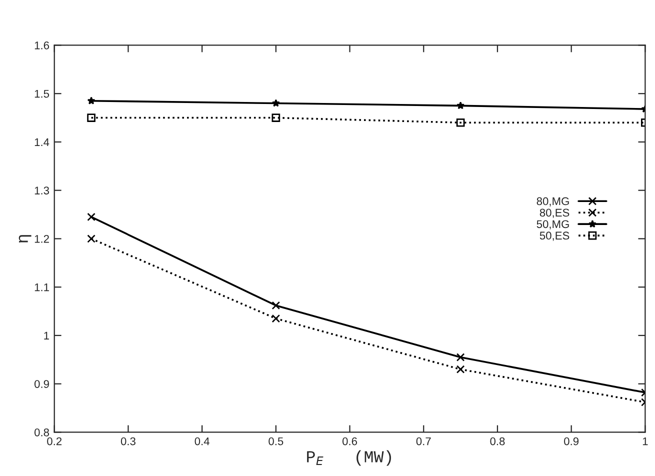  Describe the element at coordinates (41, 384) in the screenshot. I see `y-tick-label: 0.9` at that location.